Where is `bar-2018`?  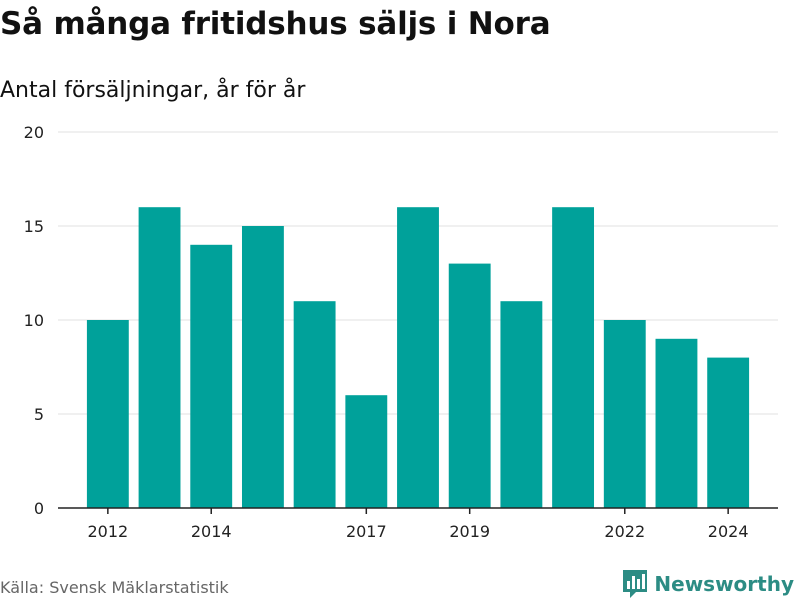 bar-2018 is located at coordinates (418, 357).